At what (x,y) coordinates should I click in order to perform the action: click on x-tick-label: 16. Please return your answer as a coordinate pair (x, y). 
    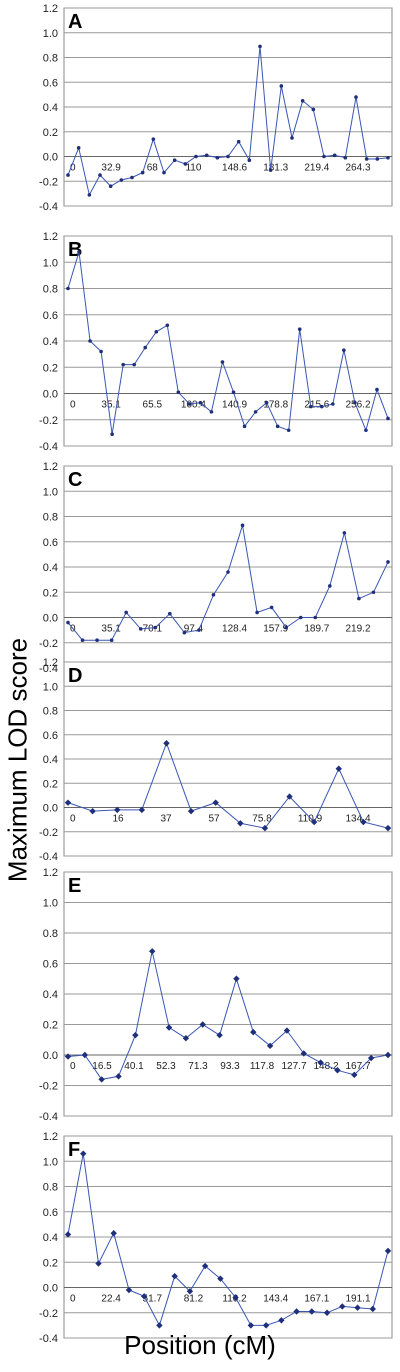
    Looking at the image, I should click on (118, 819).